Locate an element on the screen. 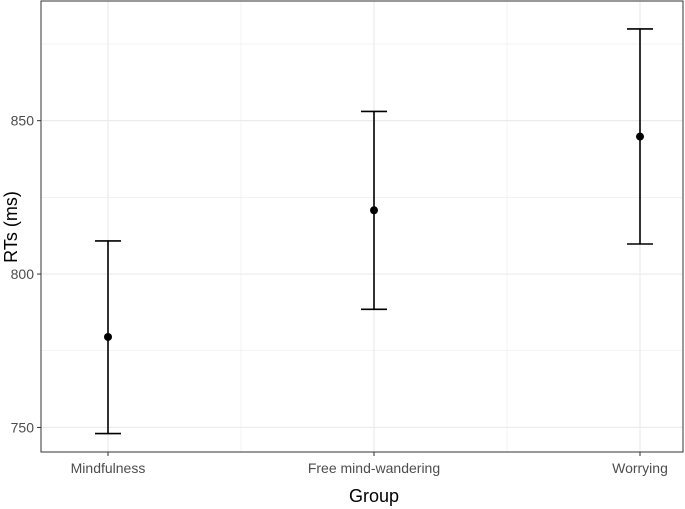 Image resolution: width=685 pixels, height=509 pixels. y-tick-label-1: 800 is located at coordinates (23, 274).